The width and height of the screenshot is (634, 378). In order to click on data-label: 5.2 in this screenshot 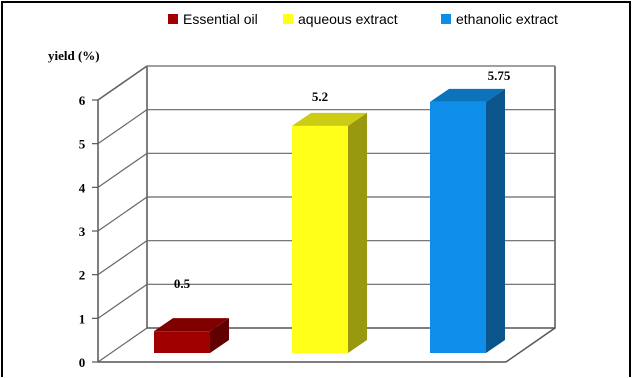, I will do `click(320, 96)`.